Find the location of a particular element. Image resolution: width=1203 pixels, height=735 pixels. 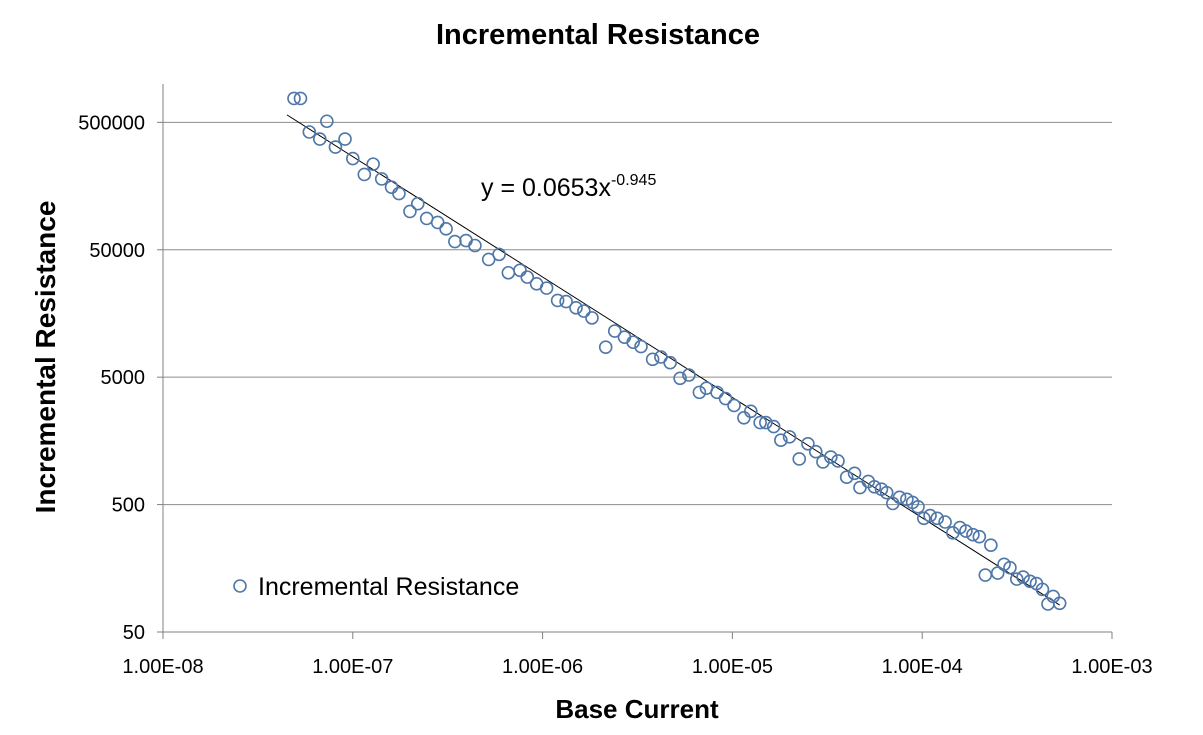

x-tick-label: 1.00E-03 is located at coordinates (1111, 667).